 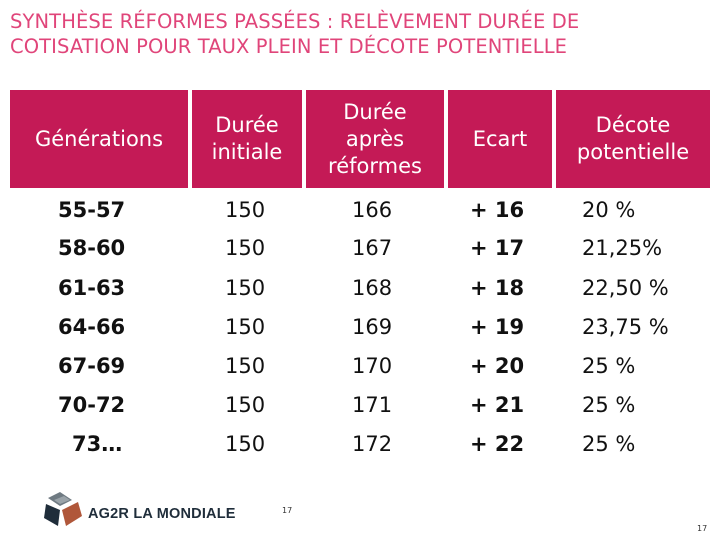 I want to click on table-row: 58-60 150 167 + 17 21,25%, so click(x=360, y=248).